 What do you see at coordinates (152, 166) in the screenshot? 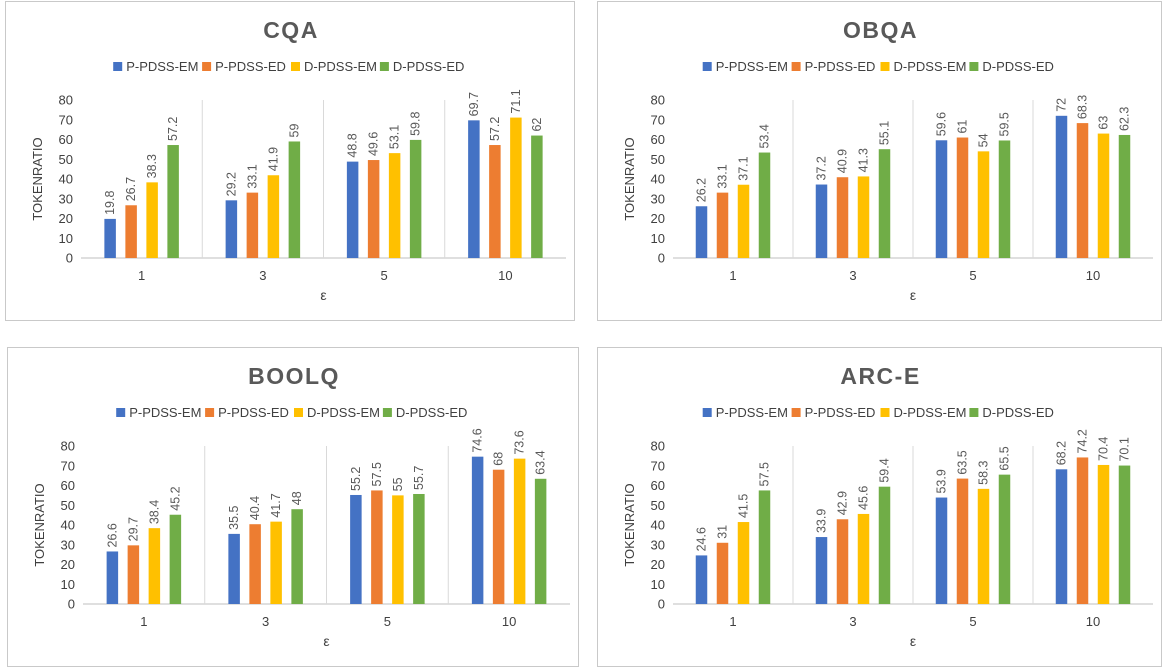
I see `data-label: 38.3` at bounding box center [152, 166].